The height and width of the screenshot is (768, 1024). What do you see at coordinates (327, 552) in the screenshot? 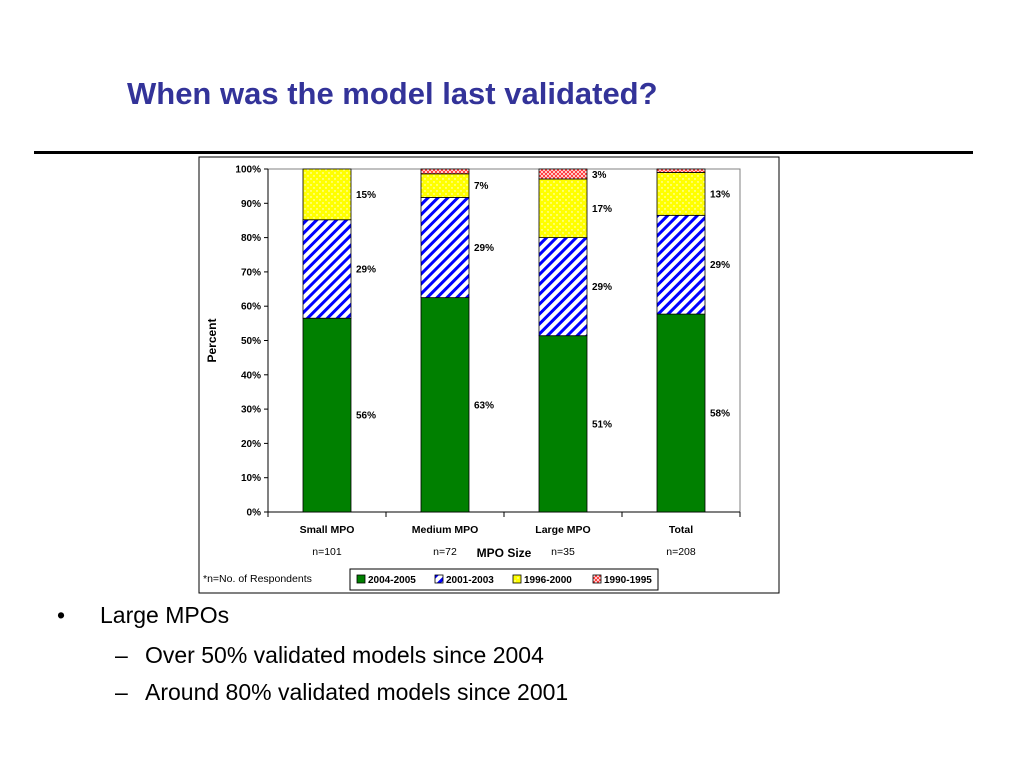
I see `respondents-label: n=101` at bounding box center [327, 552].